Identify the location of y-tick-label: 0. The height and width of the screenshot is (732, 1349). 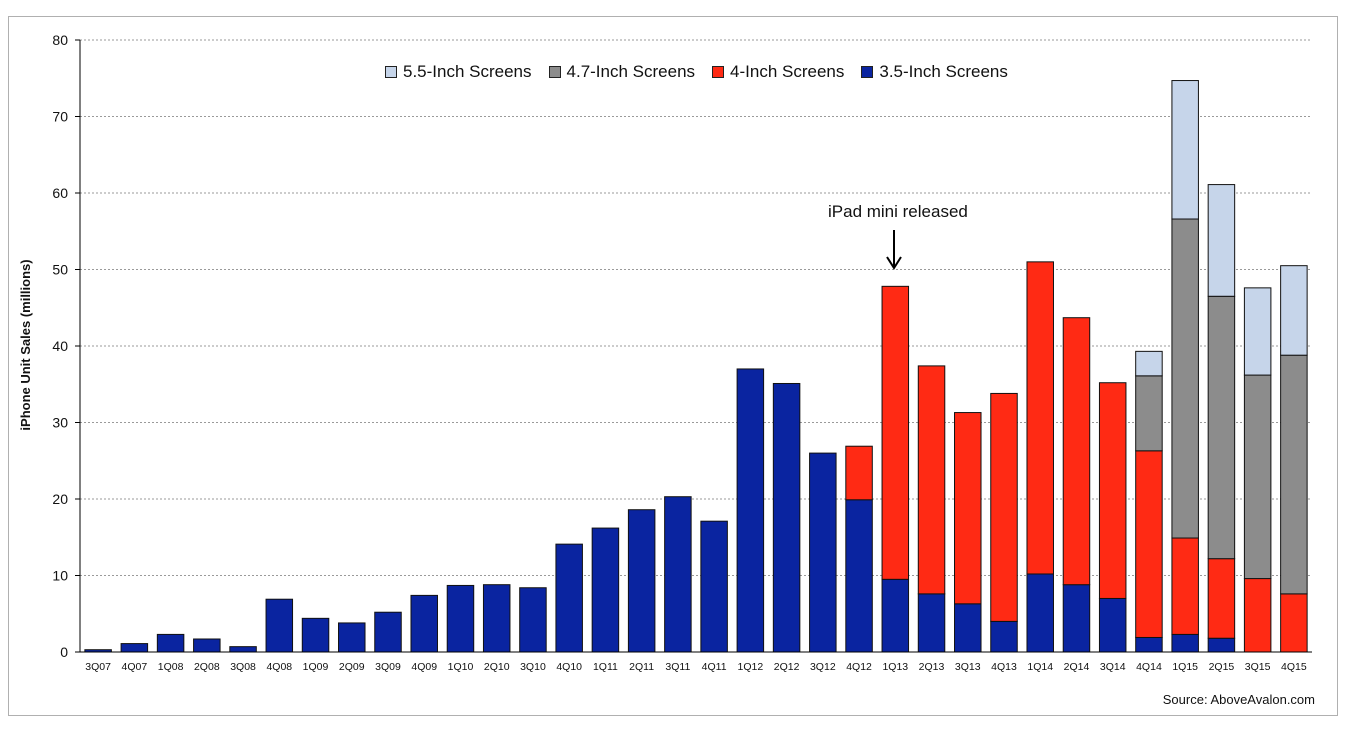
(64, 652).